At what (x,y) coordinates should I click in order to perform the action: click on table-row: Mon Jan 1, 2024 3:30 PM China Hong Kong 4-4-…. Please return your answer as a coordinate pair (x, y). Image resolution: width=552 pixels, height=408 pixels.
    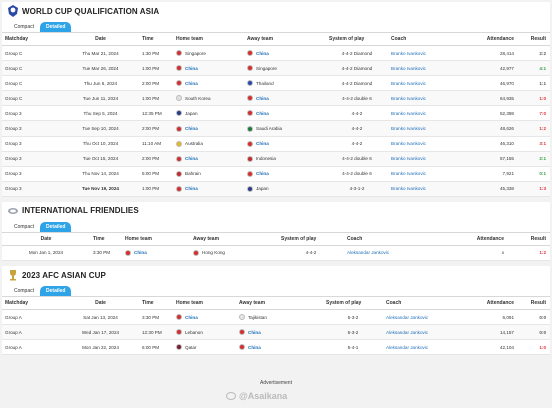
    Looking at the image, I should click on (276, 253).